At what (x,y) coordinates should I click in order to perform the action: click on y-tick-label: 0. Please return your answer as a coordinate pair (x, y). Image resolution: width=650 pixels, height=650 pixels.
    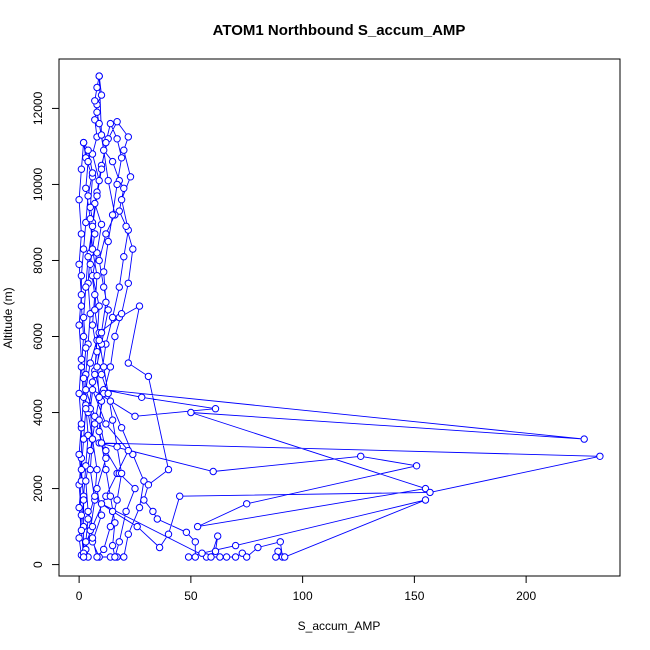
    Looking at the image, I should click on (38, 564).